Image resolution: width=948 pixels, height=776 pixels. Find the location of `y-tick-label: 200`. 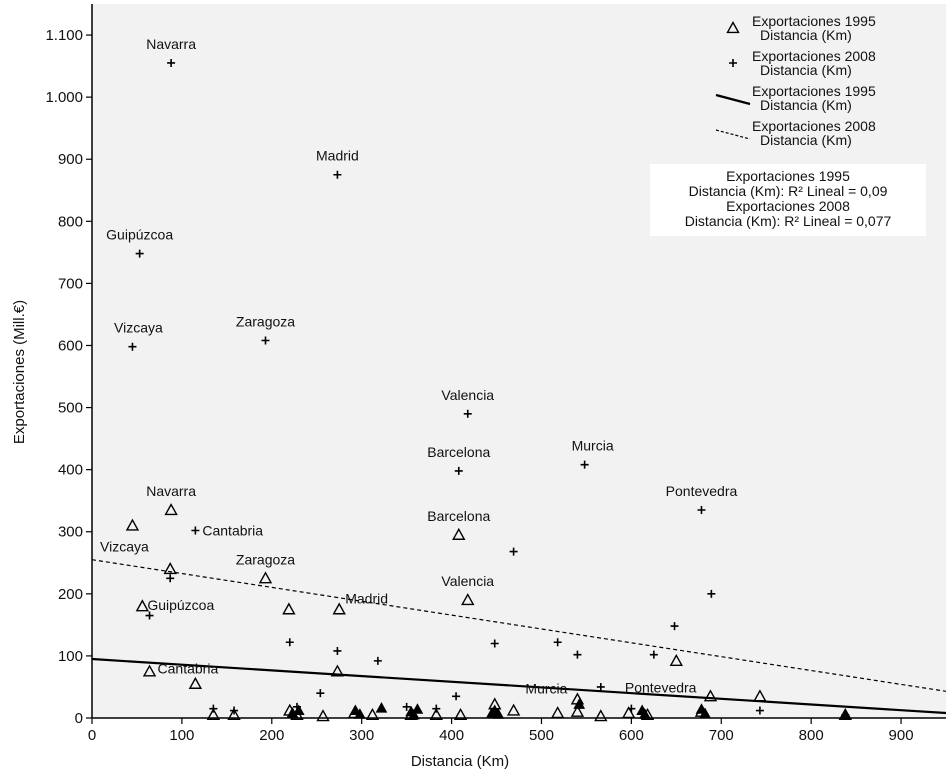

y-tick-label: 200 is located at coordinates (70, 594).